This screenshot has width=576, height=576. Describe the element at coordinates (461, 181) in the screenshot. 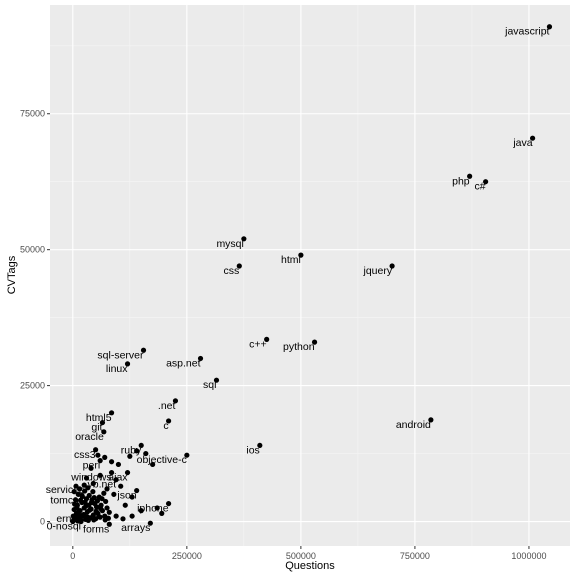

I see `point-label: php` at that location.